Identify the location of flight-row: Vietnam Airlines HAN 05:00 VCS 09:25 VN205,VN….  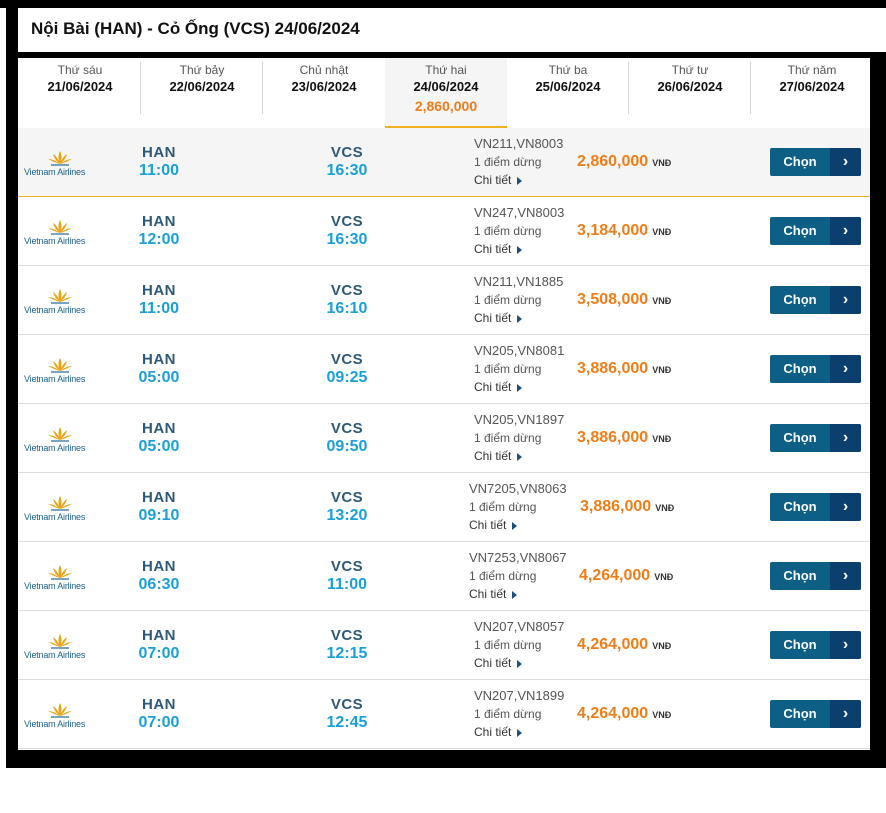
(444, 369).